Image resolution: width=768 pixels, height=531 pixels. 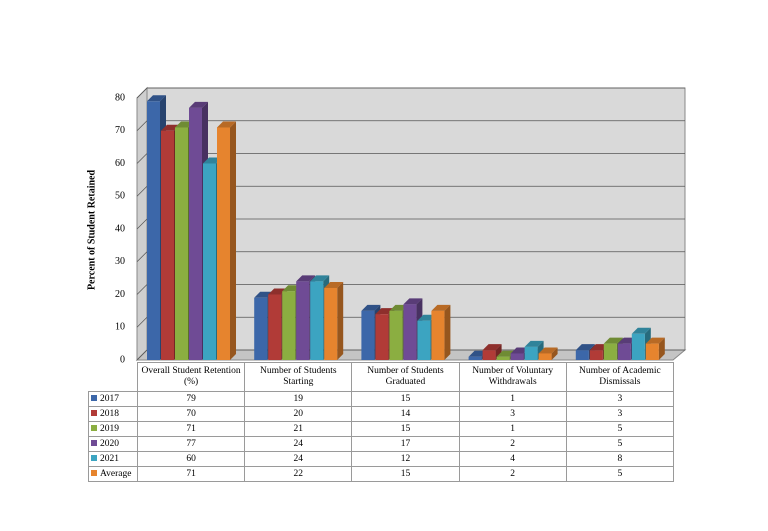 What do you see at coordinates (405, 459) in the screenshot?
I see `value-cell: 12` at bounding box center [405, 459].